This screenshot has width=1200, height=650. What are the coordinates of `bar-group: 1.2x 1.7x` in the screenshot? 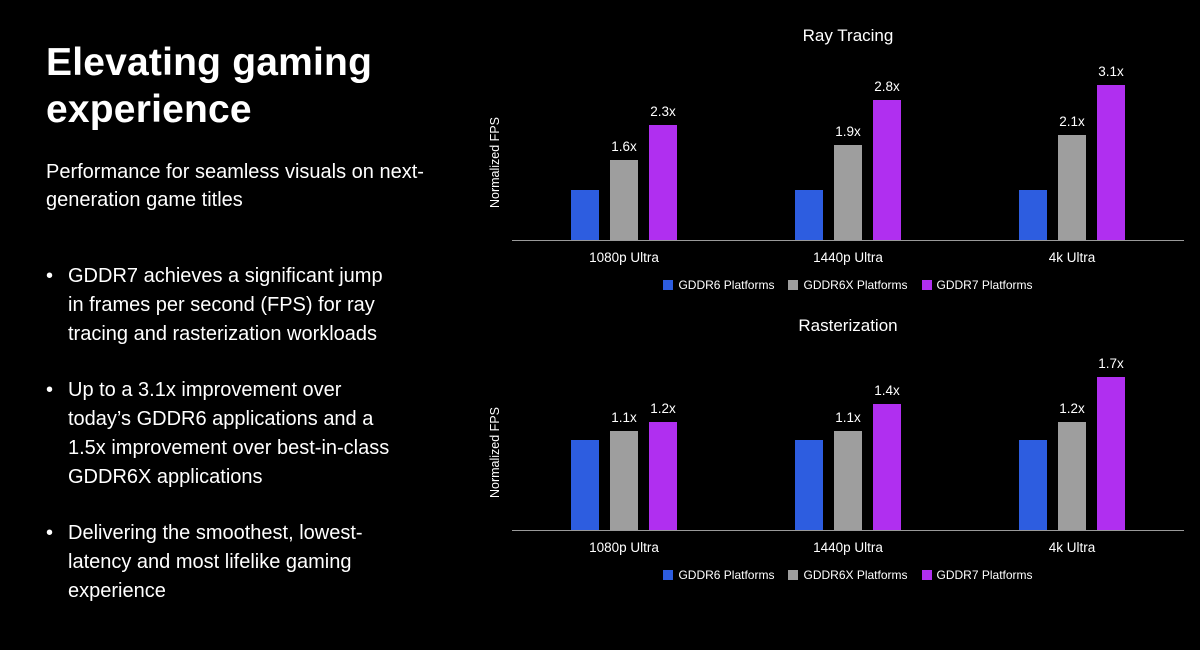 It's located at (1072, 443).